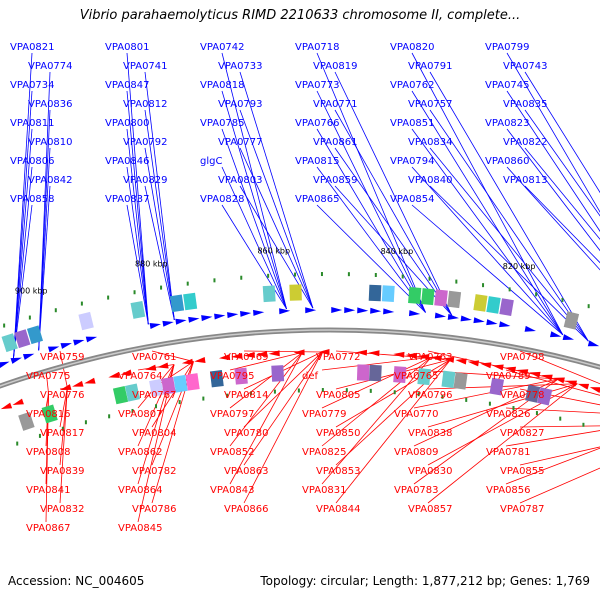 The width and height of the screenshot is (600, 600). What do you see at coordinates (335, 180) in the screenshot?
I see `gene-label-top: VPA0859` at bounding box center [335, 180].